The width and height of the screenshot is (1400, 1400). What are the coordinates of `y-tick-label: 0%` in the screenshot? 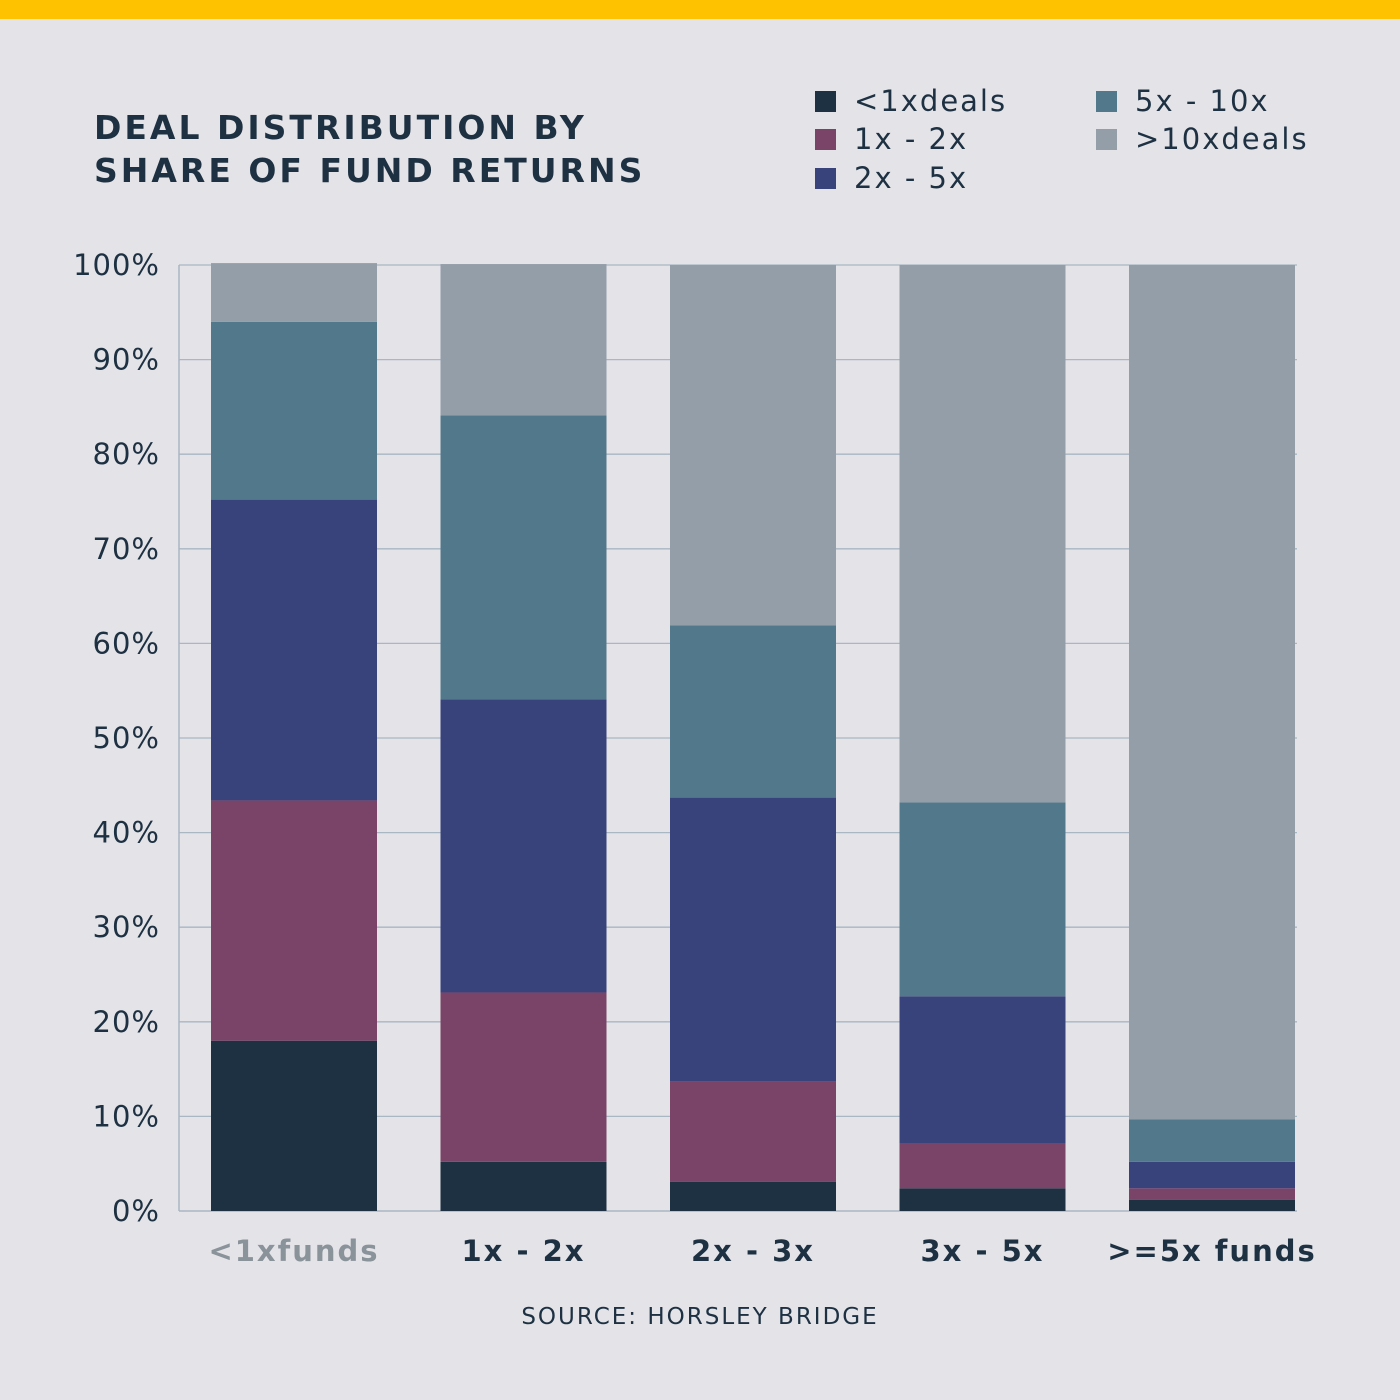 It's located at (136, 1211).